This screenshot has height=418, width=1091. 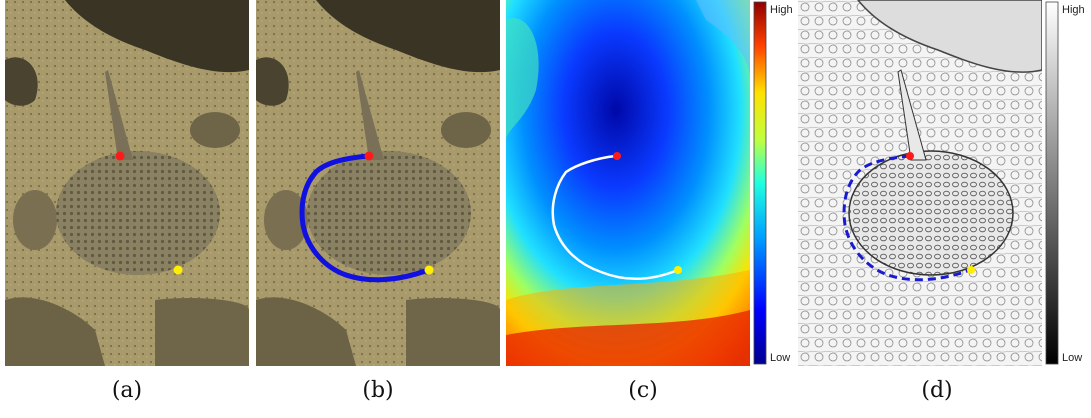 I want to click on dashed-path, so click(x=906, y=218).